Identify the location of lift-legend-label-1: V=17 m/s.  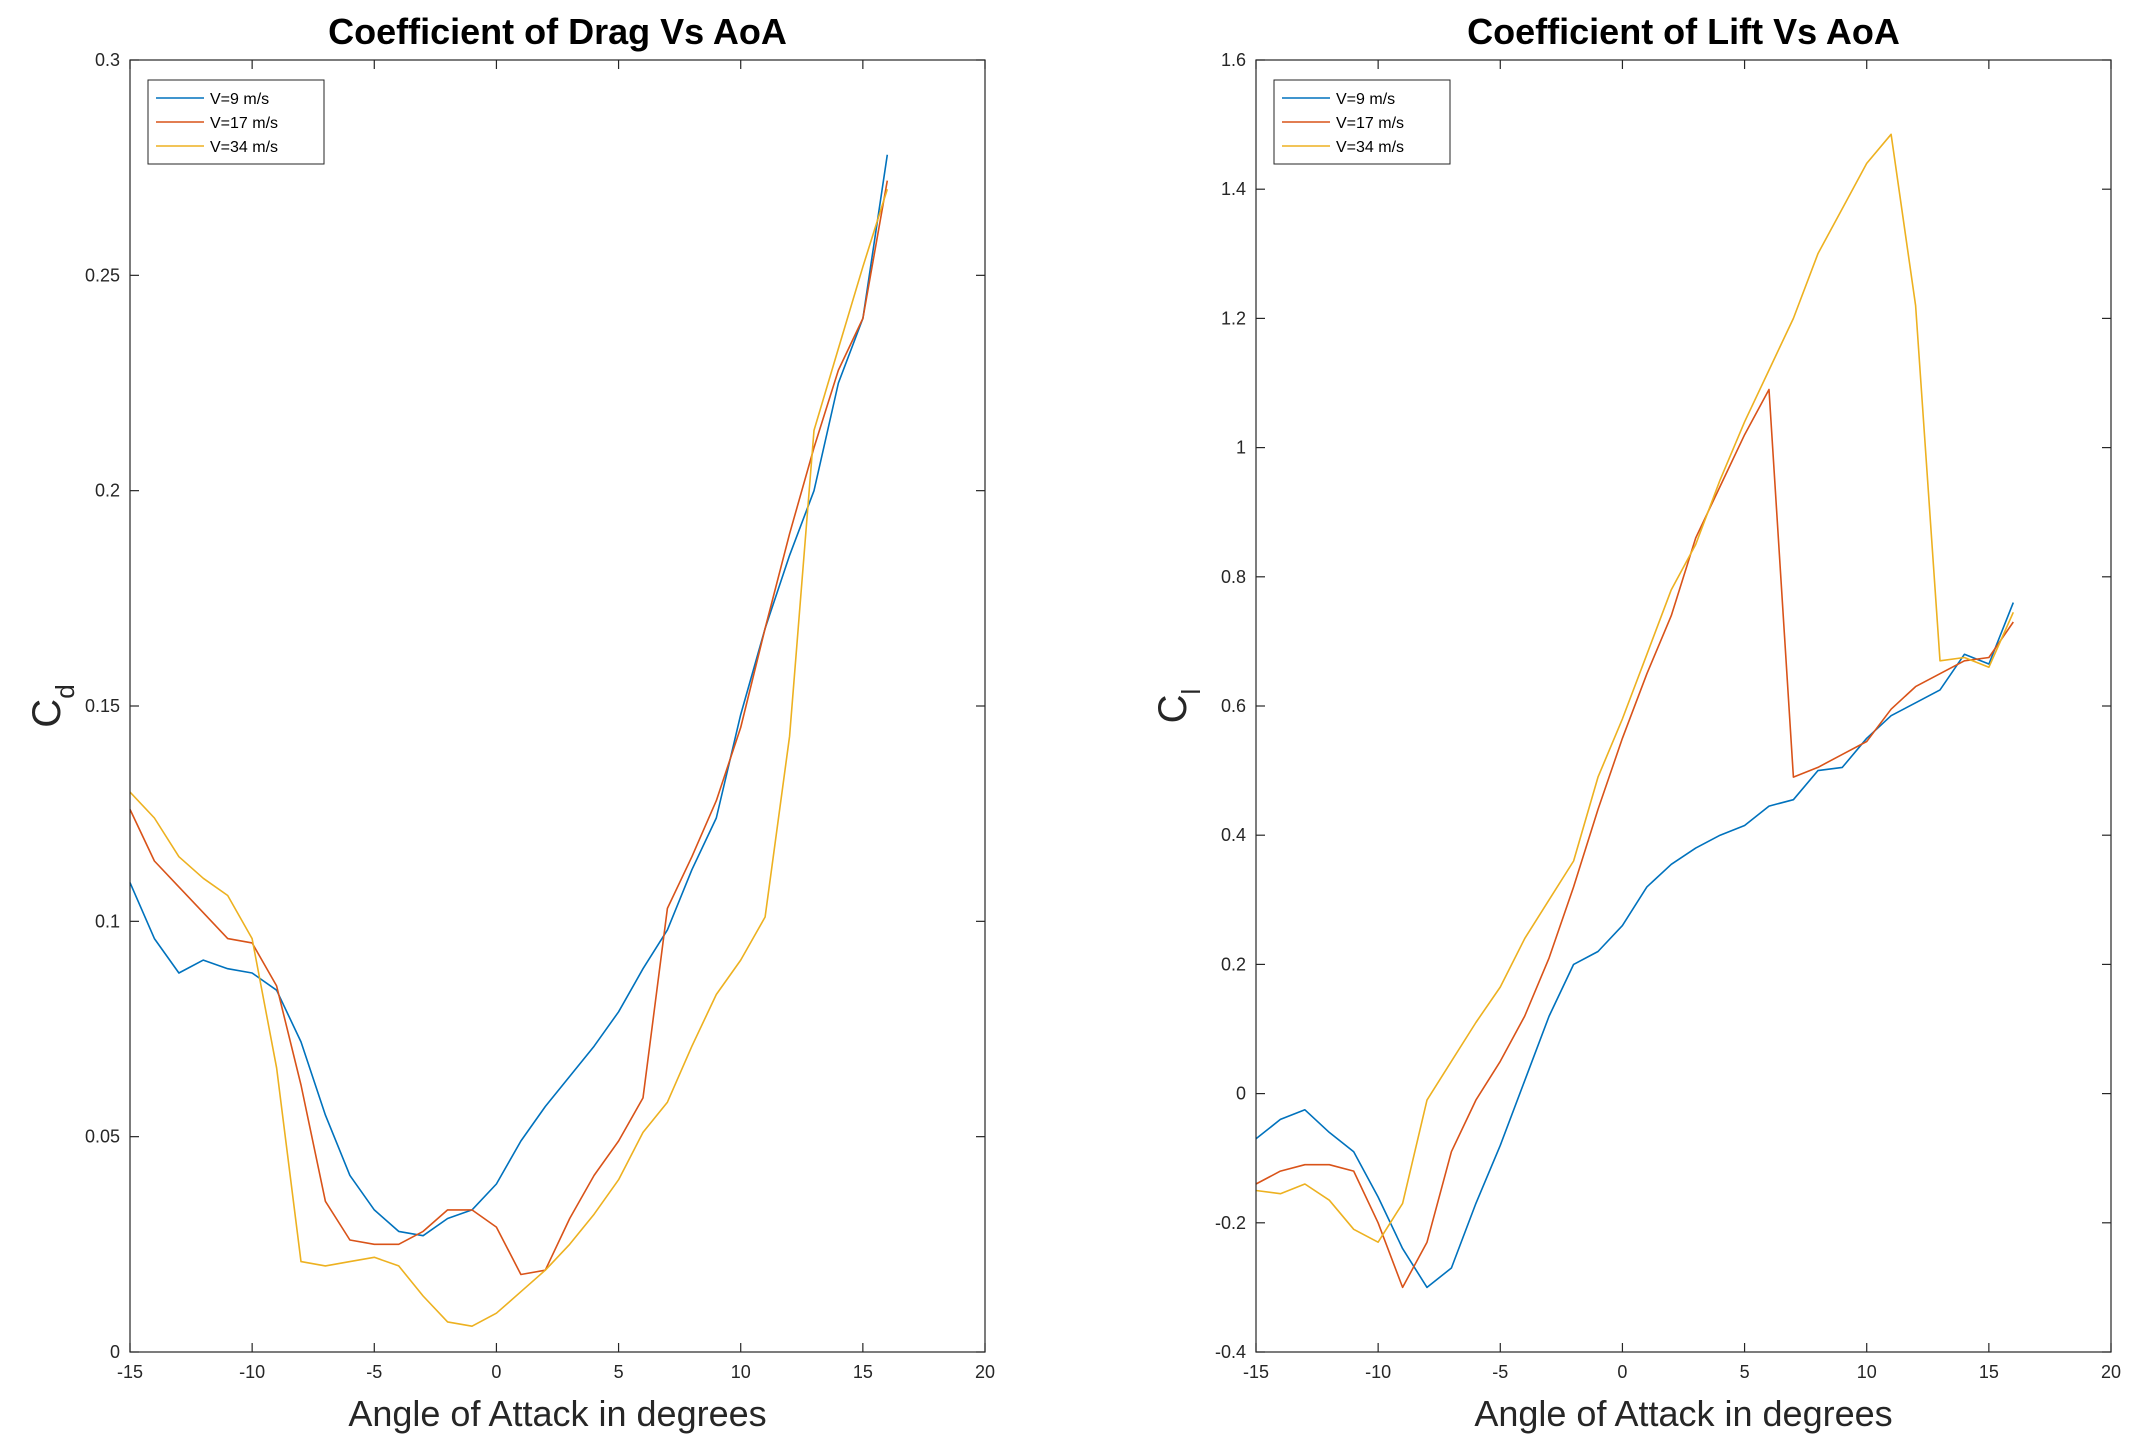
(1370, 123).